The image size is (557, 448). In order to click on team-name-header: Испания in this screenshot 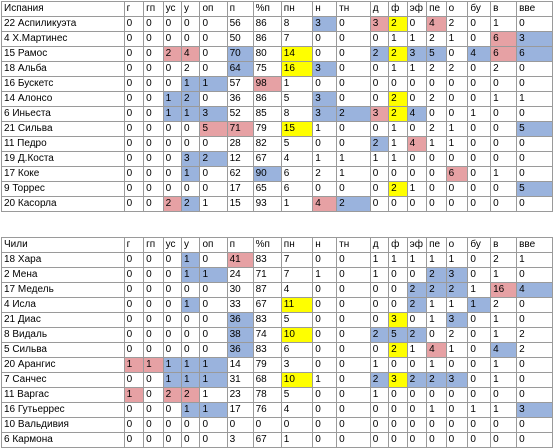, I will do `click(63, 9)`.